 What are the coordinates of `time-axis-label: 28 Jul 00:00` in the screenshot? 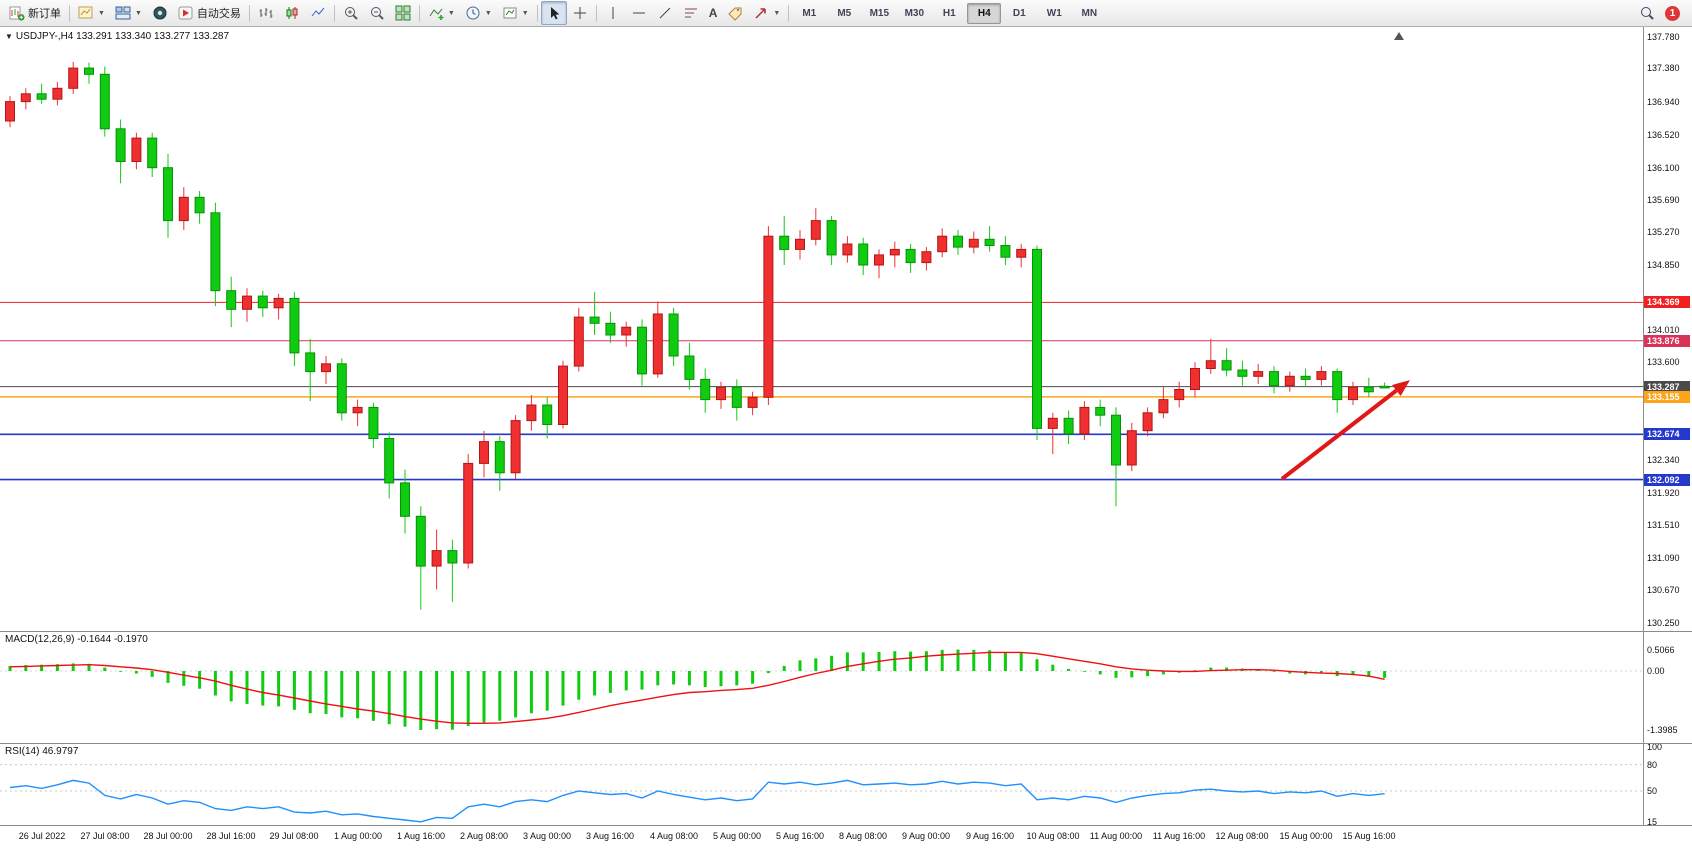 It's located at (168, 836).